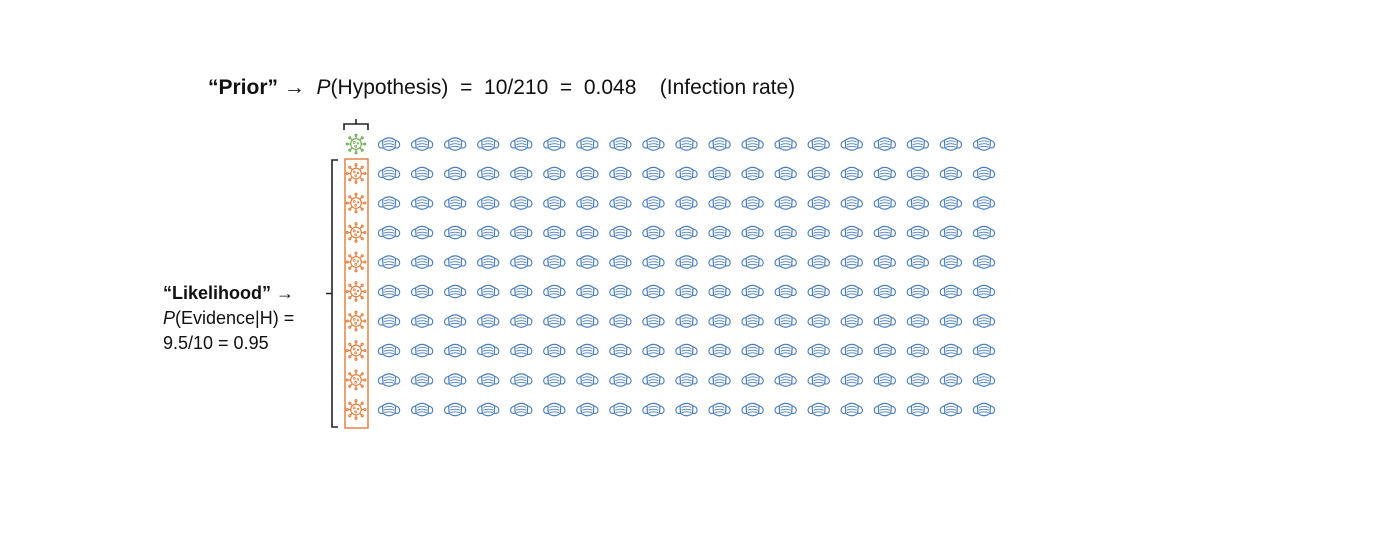  What do you see at coordinates (356, 144) in the screenshot?
I see `prior-virus-icon` at bounding box center [356, 144].